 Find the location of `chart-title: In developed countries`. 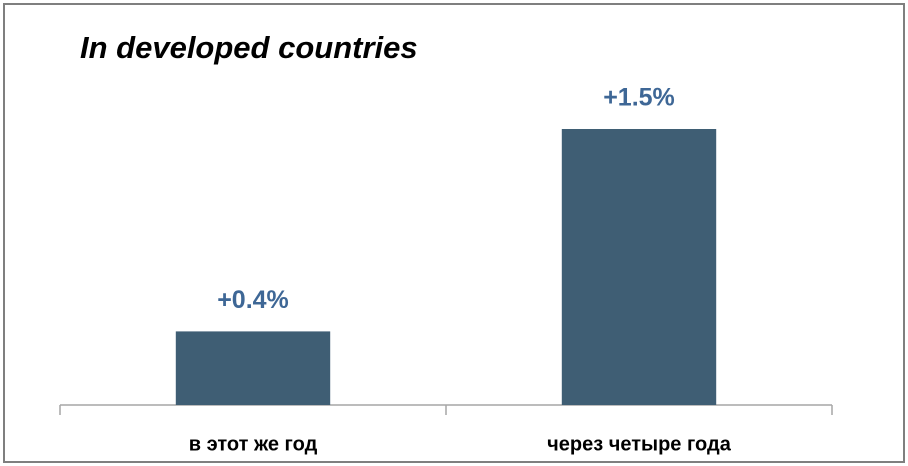

chart-title: In developed countries is located at coordinates (249, 47).